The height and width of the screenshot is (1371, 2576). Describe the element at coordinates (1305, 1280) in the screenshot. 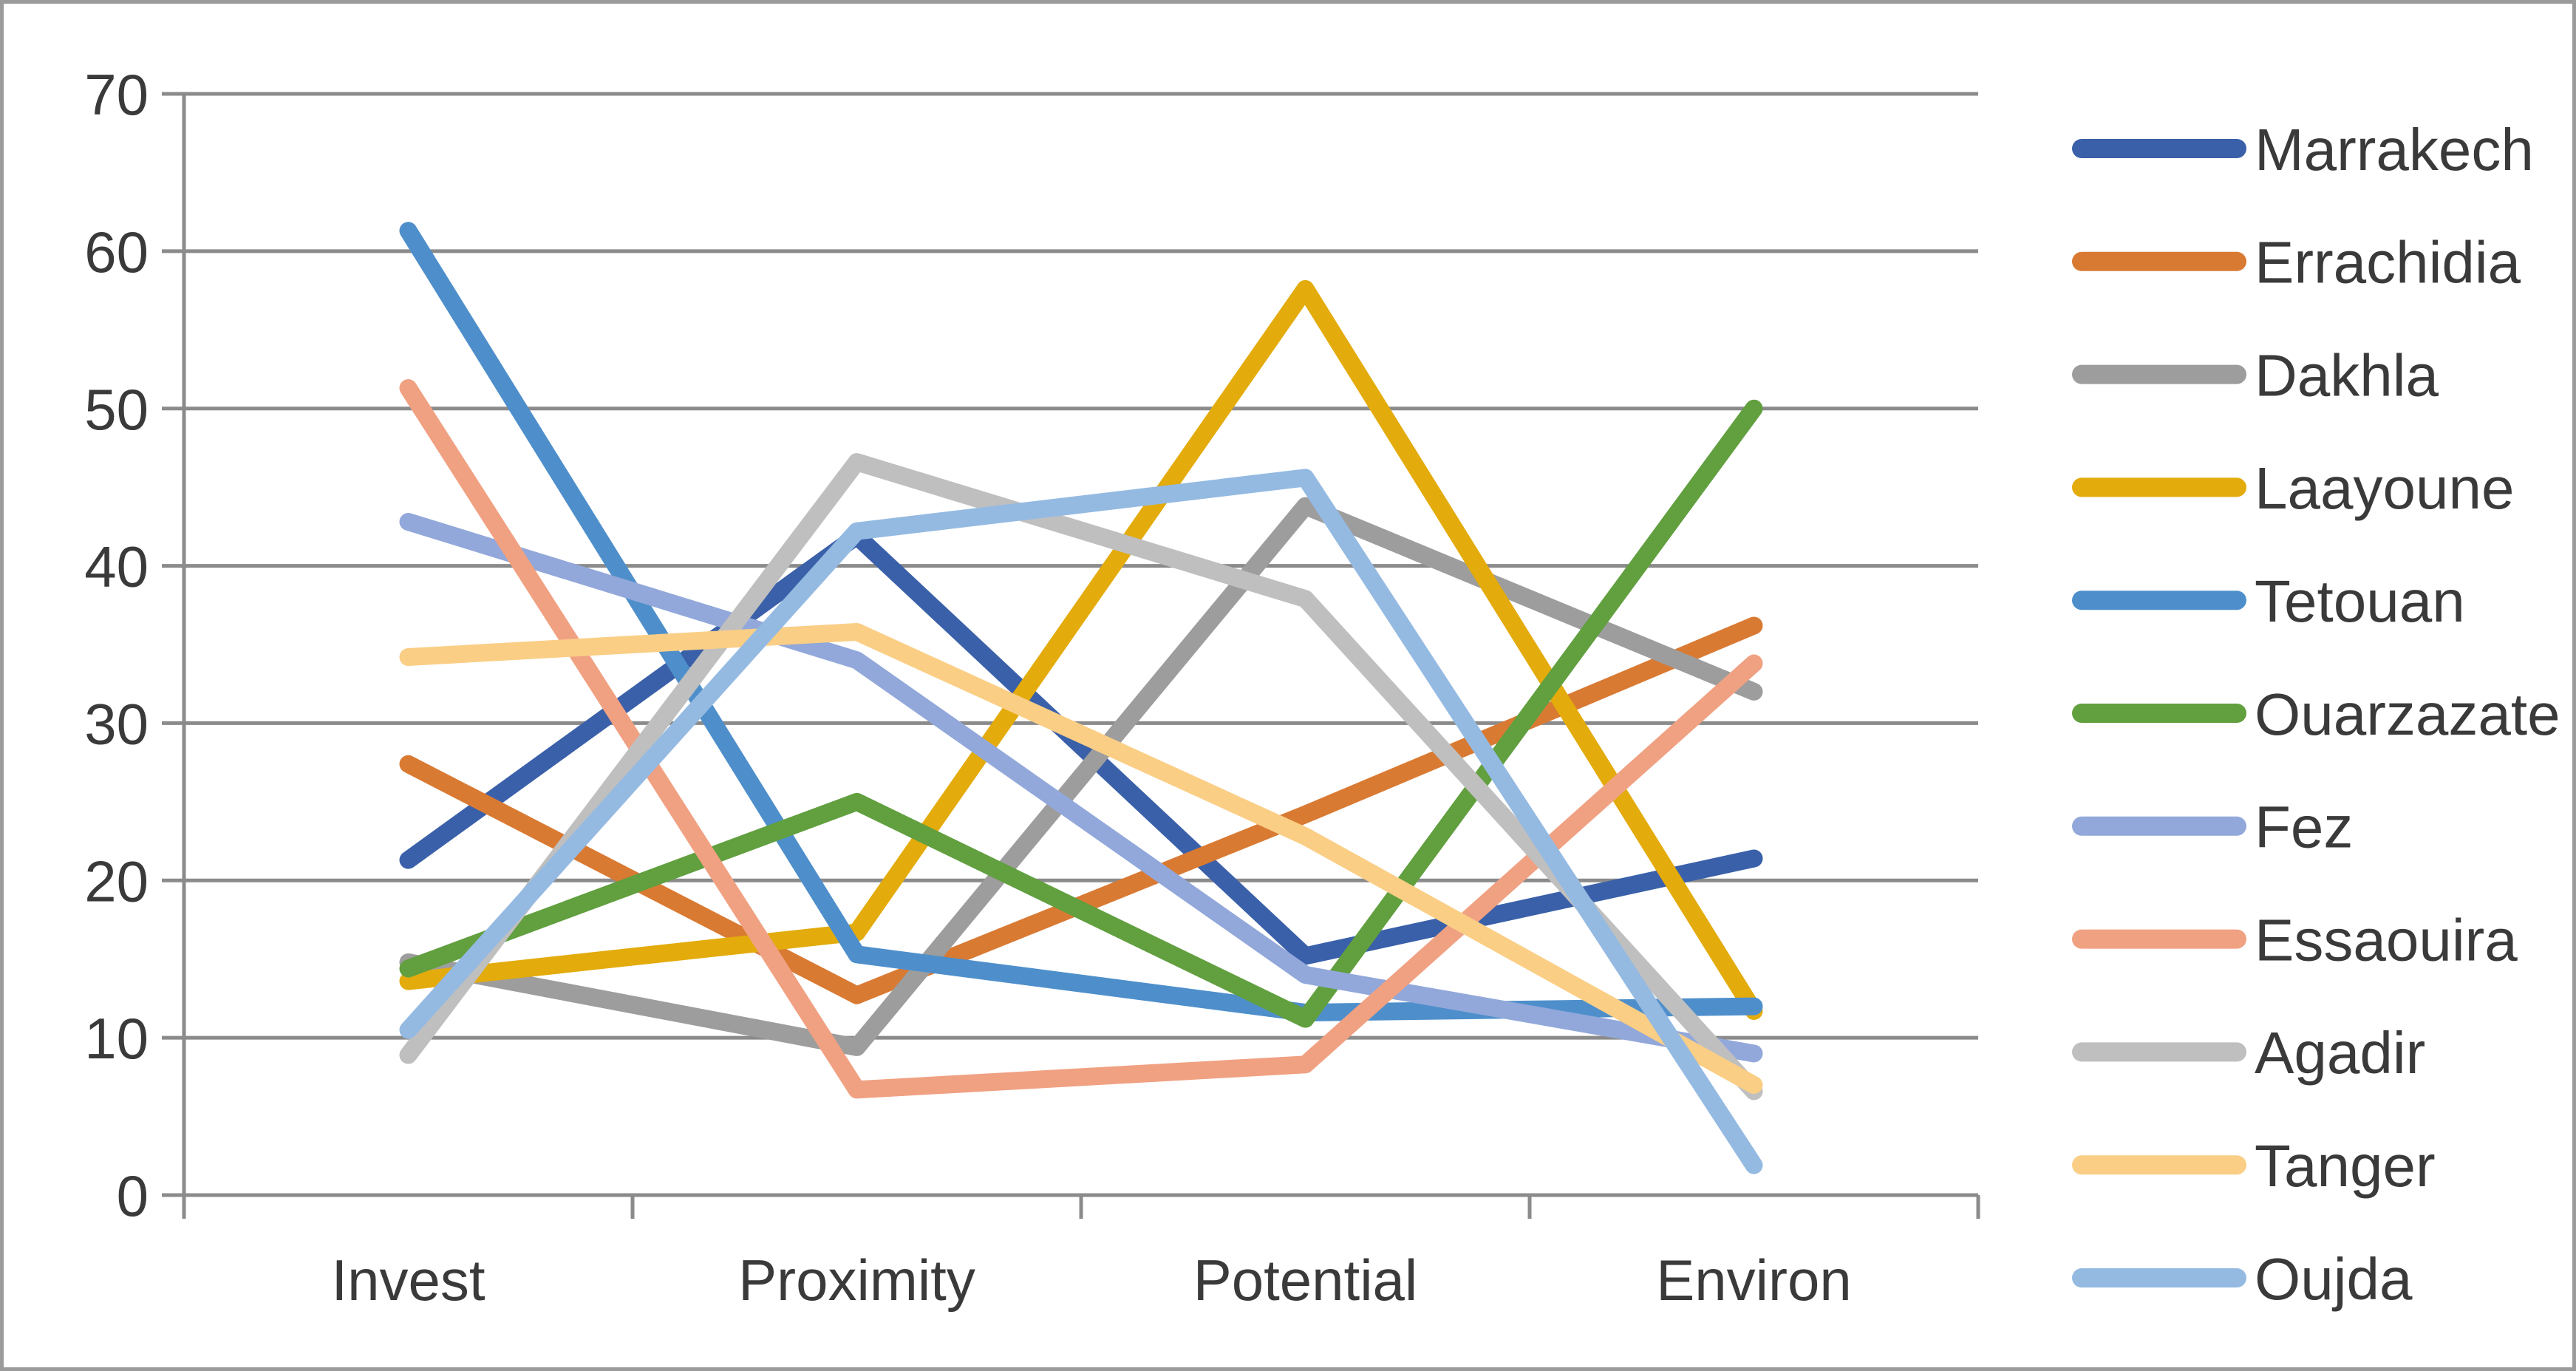

I see `x-category-label-potential: Potential` at that location.